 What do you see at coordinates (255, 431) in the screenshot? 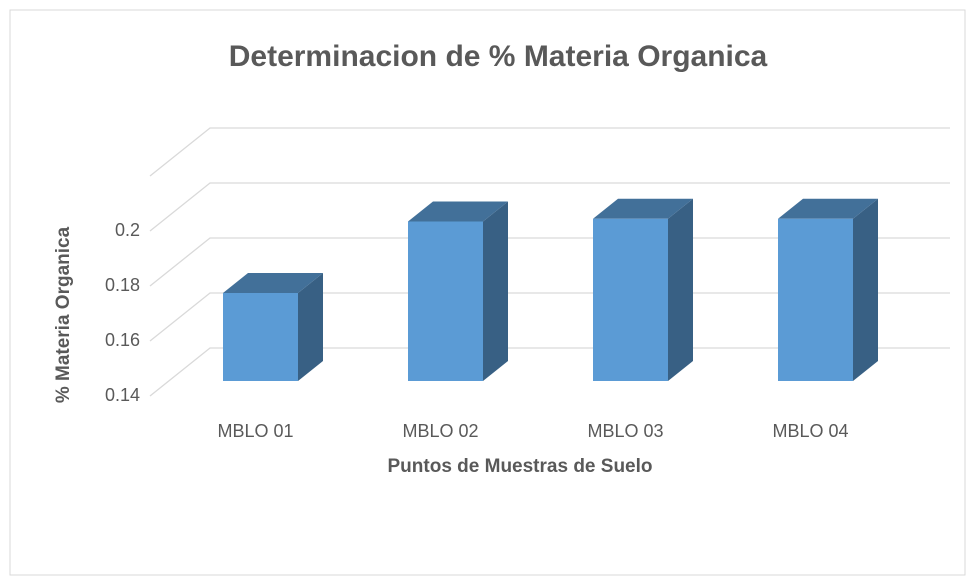
I see `x-tick-label: MBLO 01` at bounding box center [255, 431].